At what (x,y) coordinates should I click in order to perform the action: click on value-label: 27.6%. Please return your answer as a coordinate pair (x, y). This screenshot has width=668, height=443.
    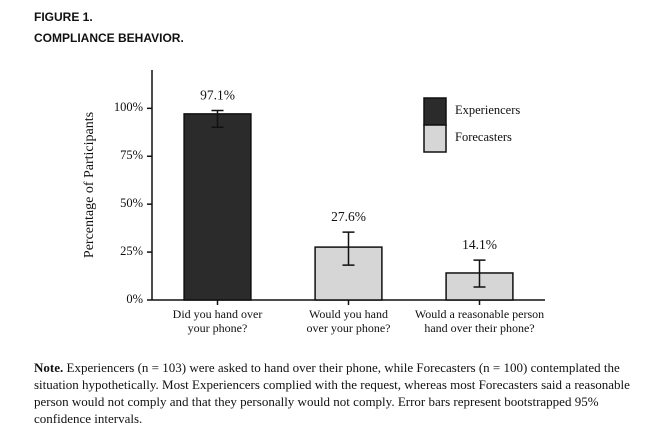
    Looking at the image, I should click on (348, 216).